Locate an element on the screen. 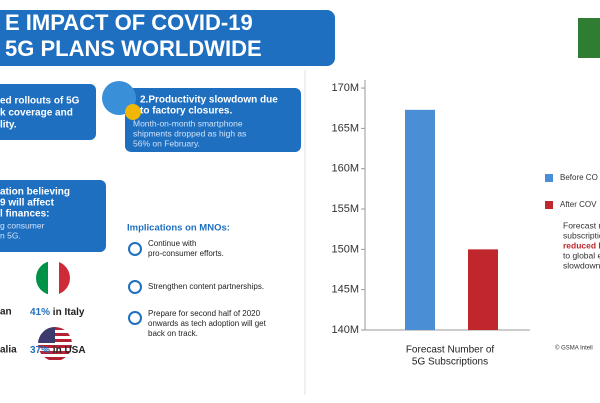 Image resolution: width=600 pixels, height=403 pixels. title-box is located at coordinates (167, 38).